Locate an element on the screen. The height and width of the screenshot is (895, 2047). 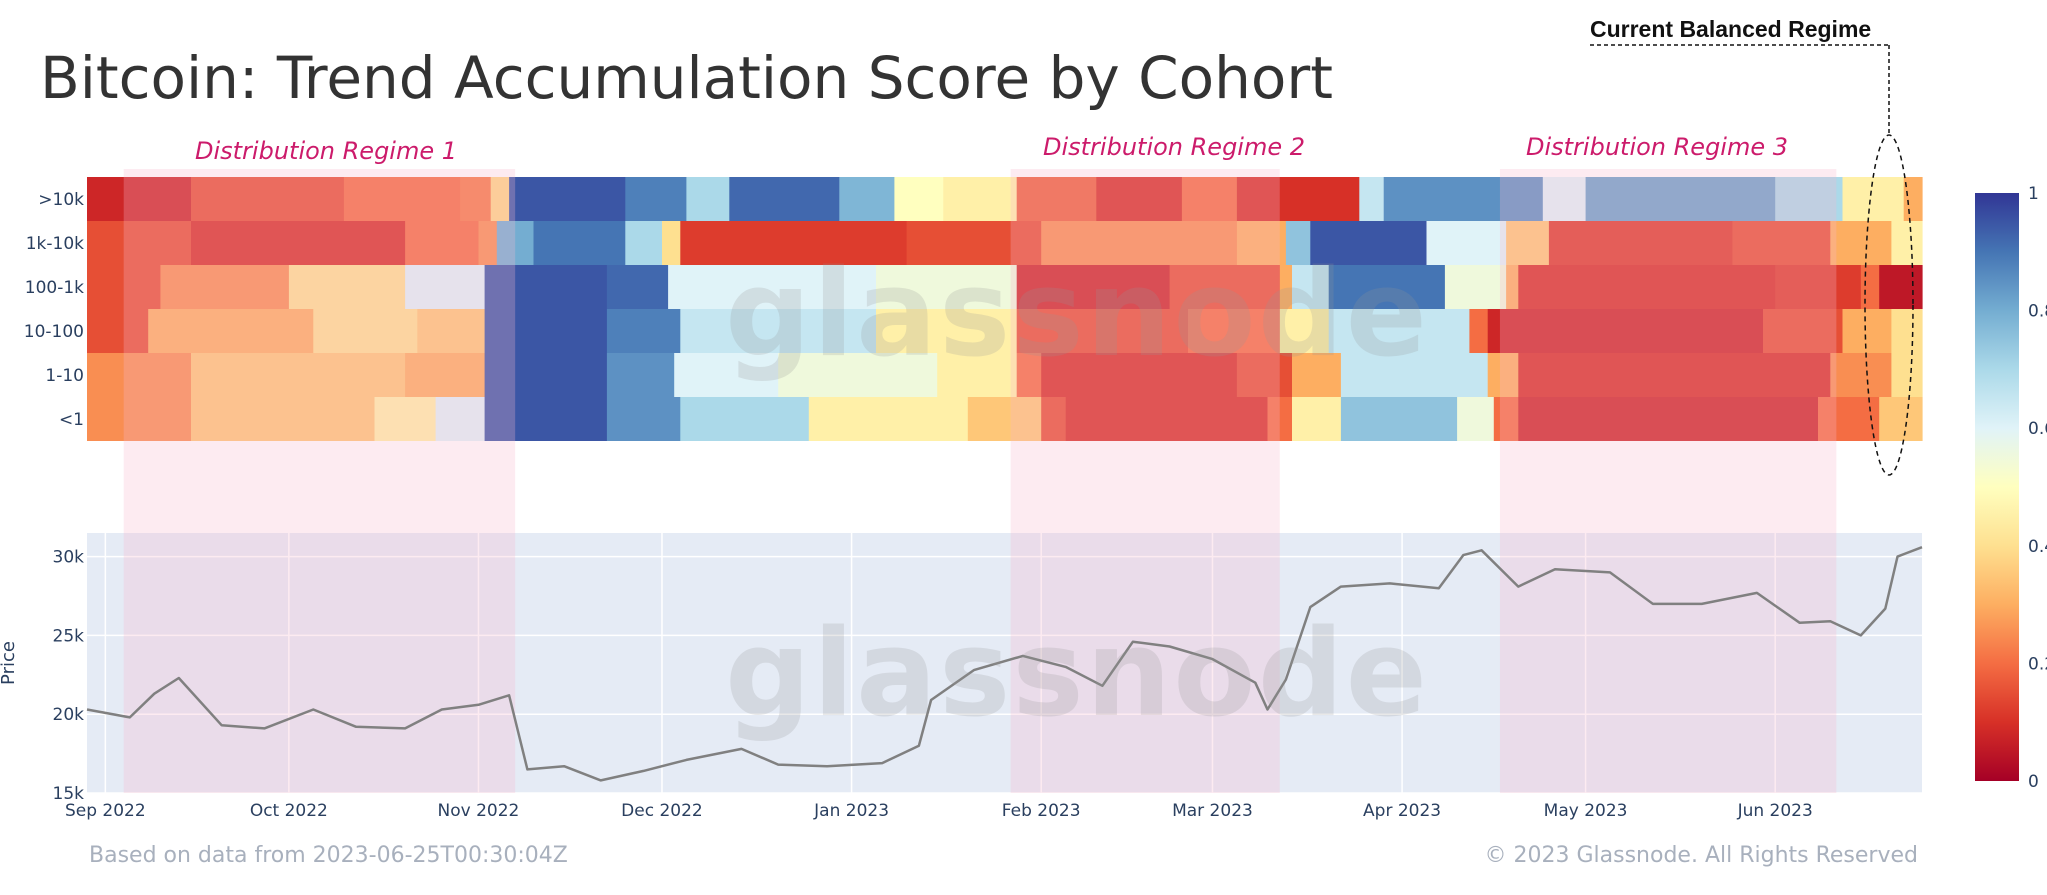
colorbar-tick-label: 0.4 is located at coordinates (2037, 547).